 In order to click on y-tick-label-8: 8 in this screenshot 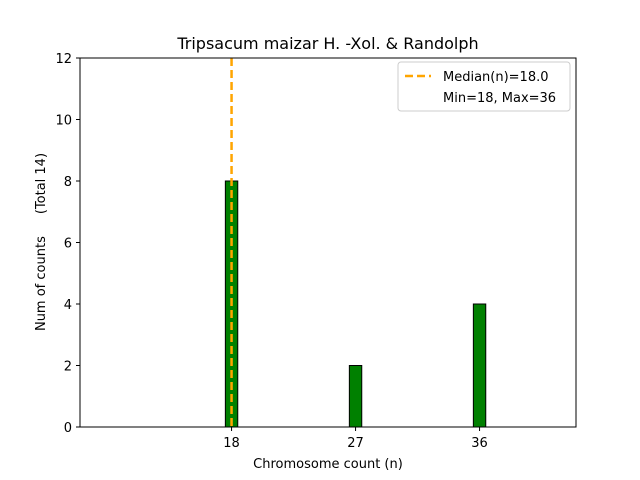, I will do `click(68, 182)`.